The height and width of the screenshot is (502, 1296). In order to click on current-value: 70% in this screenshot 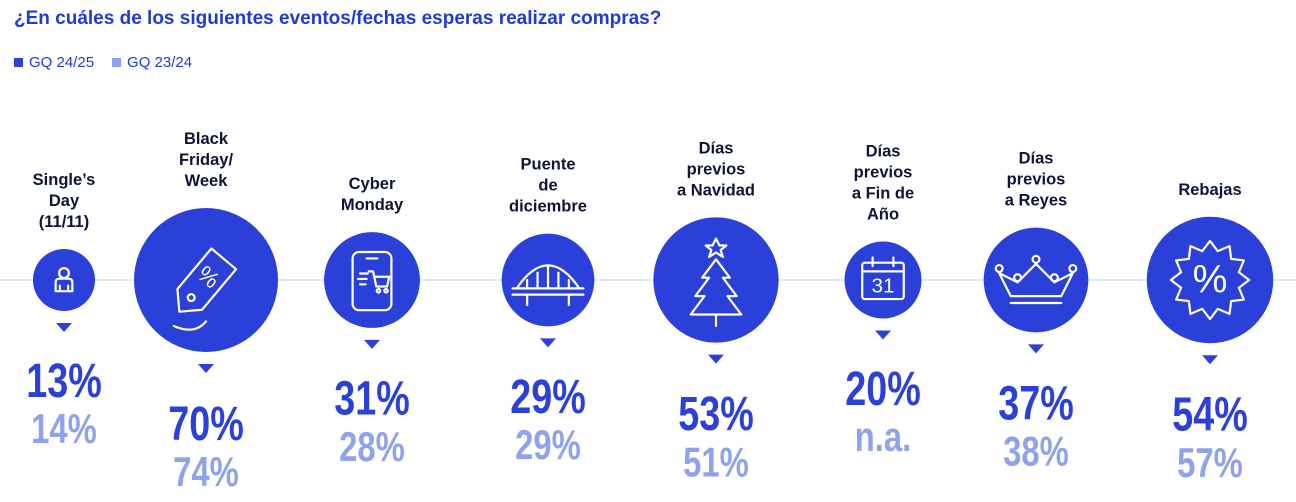, I will do `click(205, 425)`.